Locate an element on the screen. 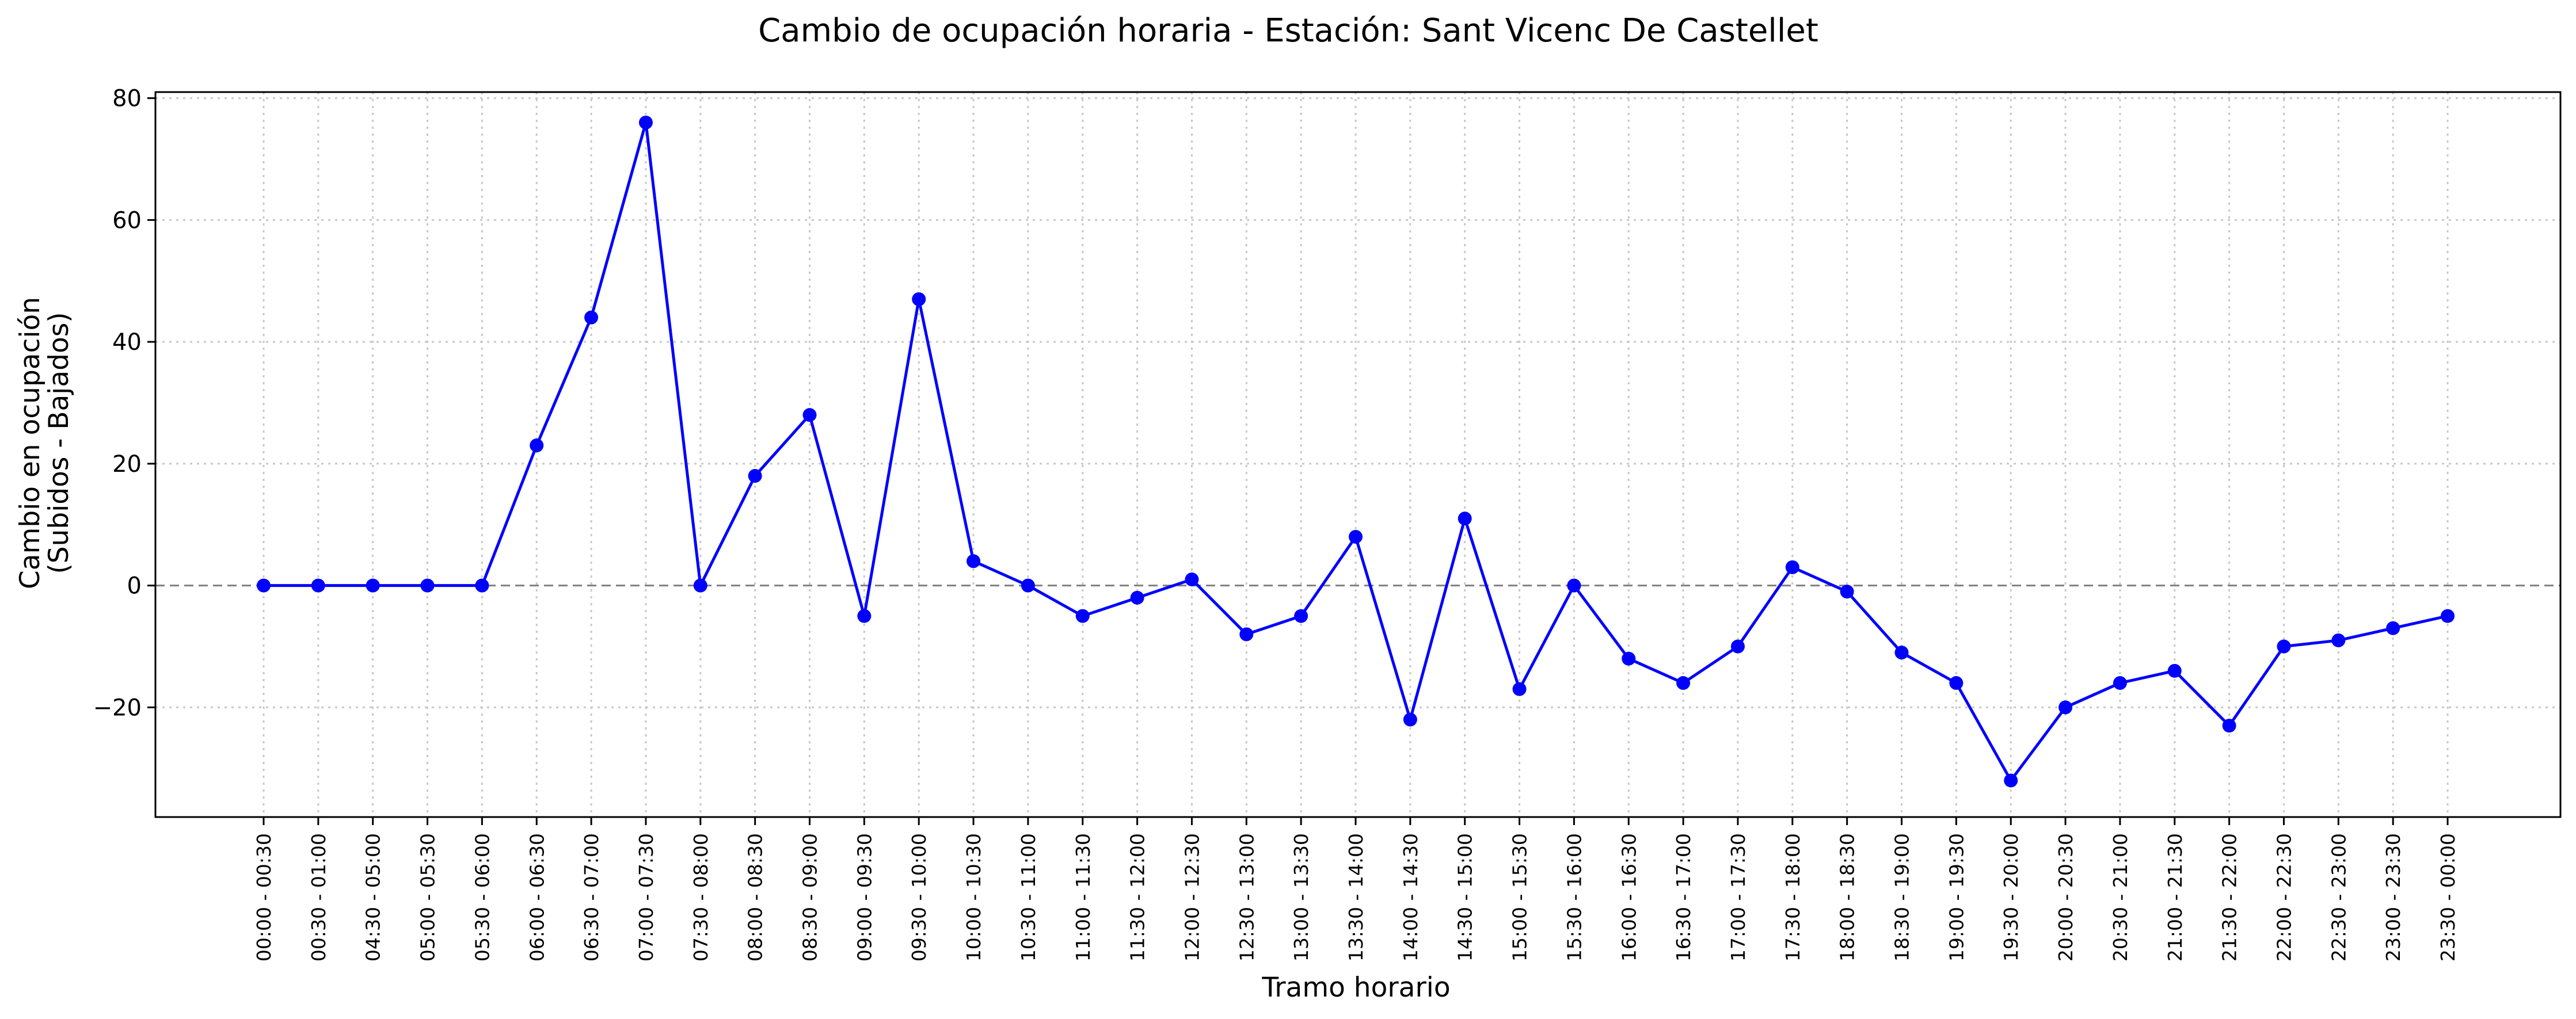 The image size is (2576, 1019). x-tick-label: 08:30 - 09:00 is located at coordinates (810, 897).